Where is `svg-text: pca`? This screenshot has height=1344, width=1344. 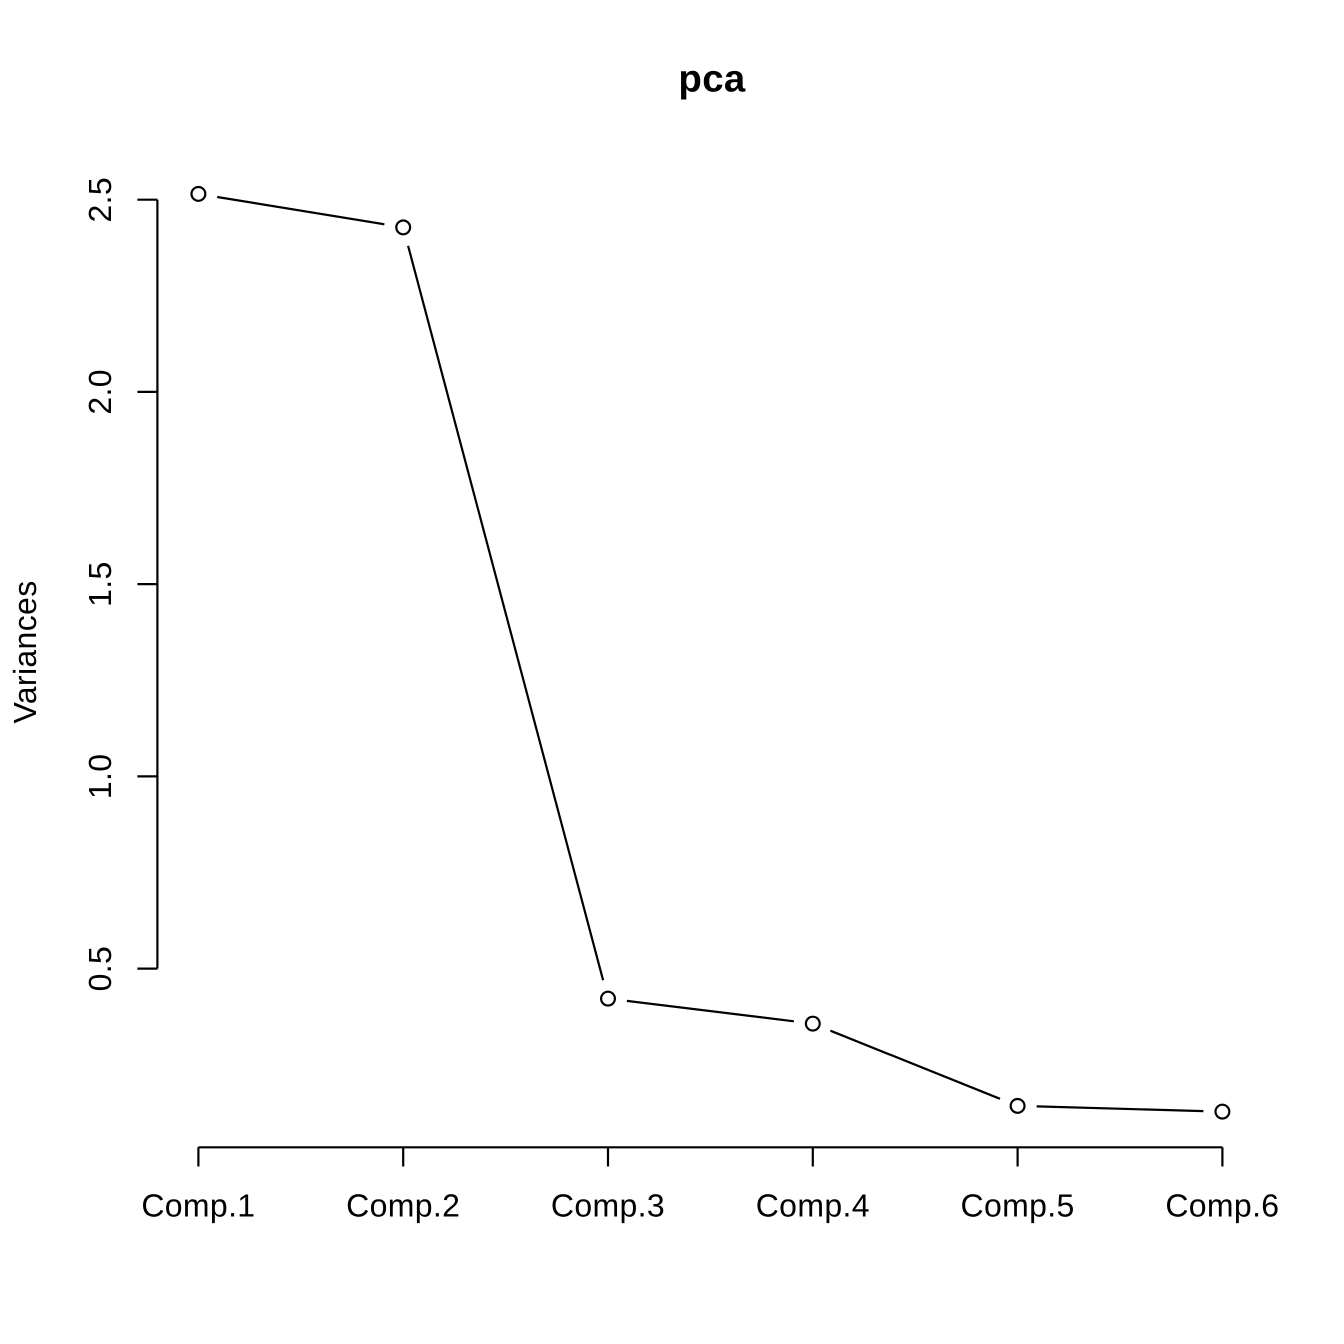
svg-text: pca is located at coordinates (712, 79).